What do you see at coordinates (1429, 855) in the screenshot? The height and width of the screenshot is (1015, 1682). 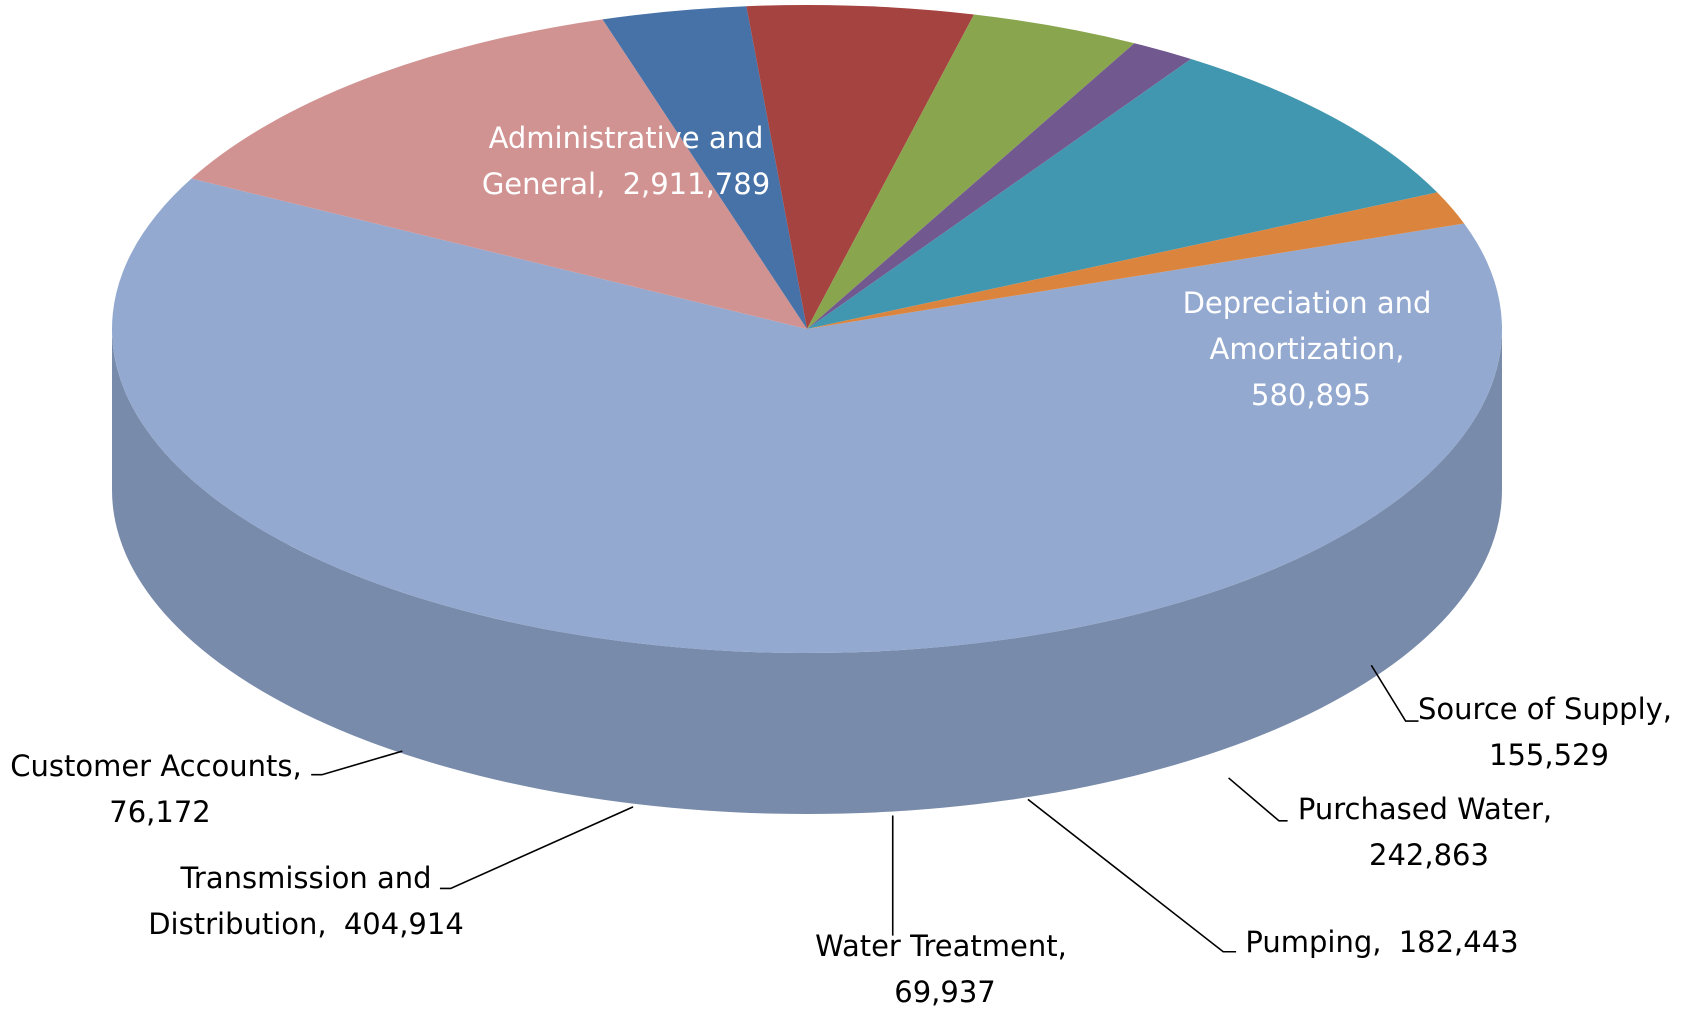 I see `value-label: 242,863` at bounding box center [1429, 855].